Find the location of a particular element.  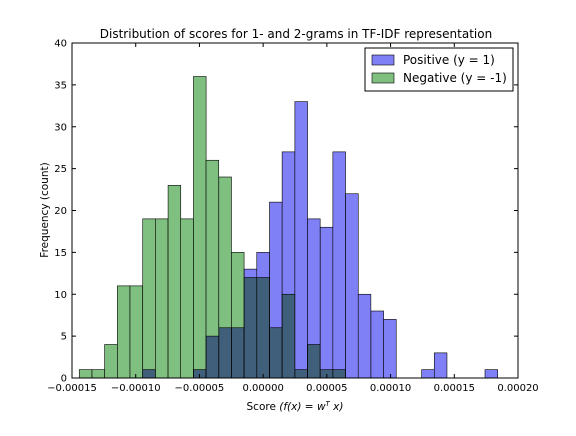

y-tick-label: 10 is located at coordinates (60, 295).